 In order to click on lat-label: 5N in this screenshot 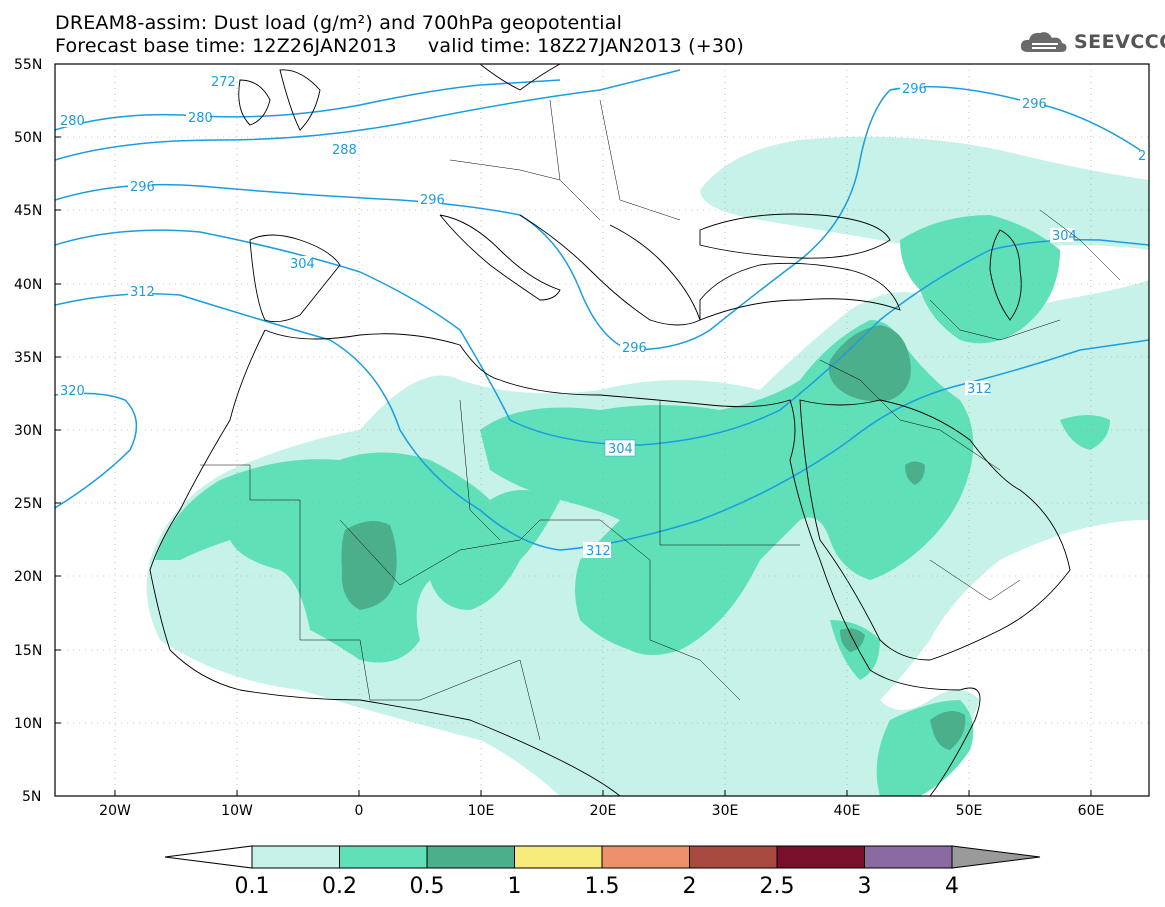, I will do `click(31, 797)`.